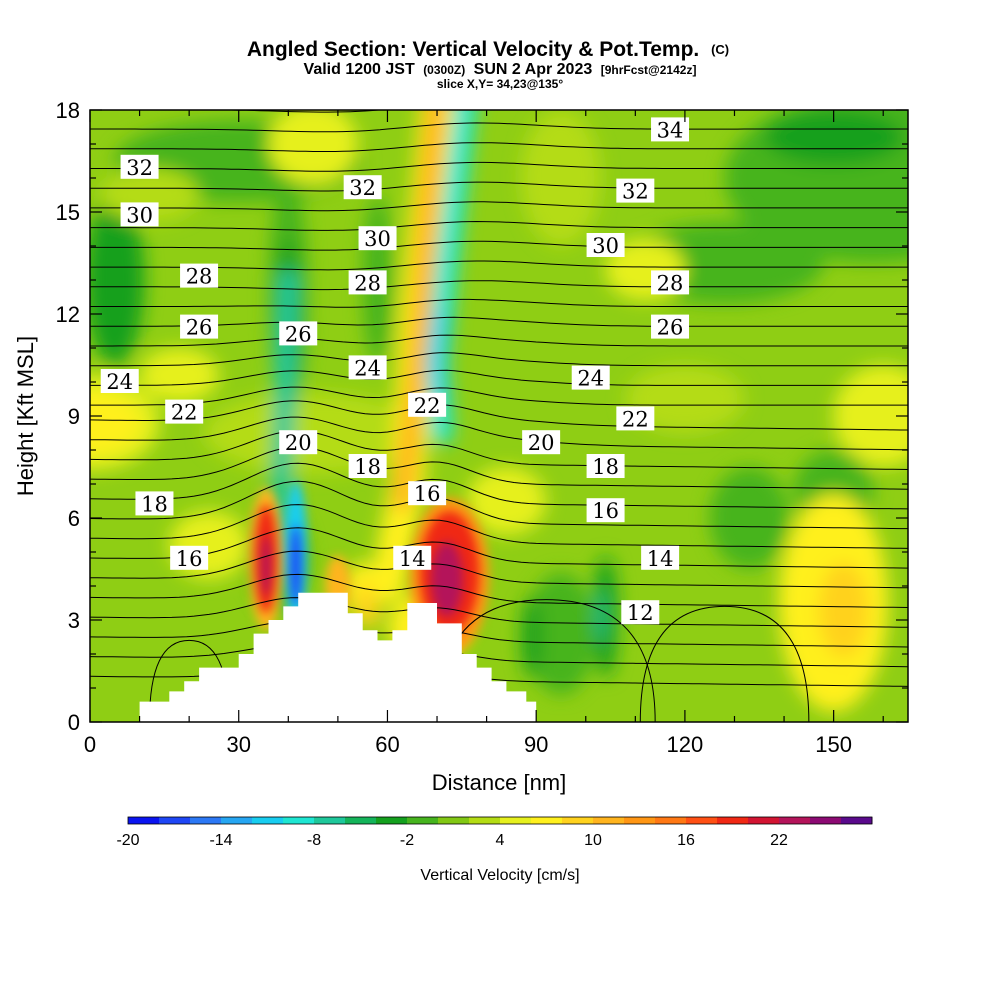 The image size is (1000, 1000). I want to click on theta-label-text: 34, so click(670, 130).